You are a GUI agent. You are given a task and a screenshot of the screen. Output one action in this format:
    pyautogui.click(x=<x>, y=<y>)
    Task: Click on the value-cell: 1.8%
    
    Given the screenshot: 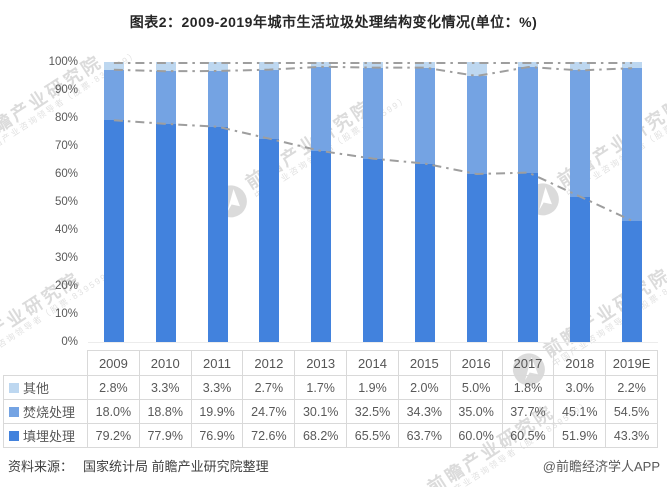 What is the action you would take?
    pyautogui.click(x=528, y=388)
    